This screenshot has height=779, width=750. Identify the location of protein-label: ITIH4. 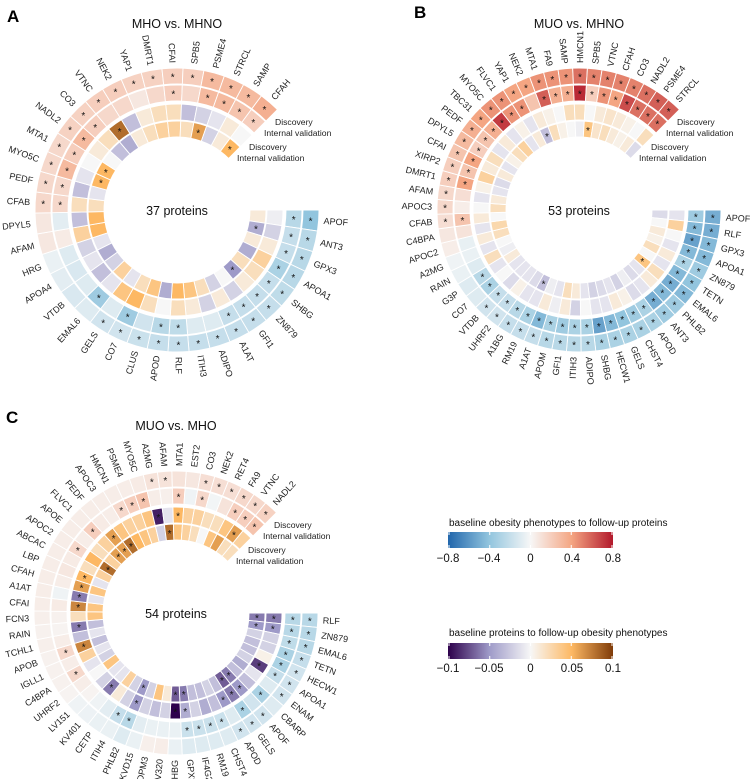
(98, 750).